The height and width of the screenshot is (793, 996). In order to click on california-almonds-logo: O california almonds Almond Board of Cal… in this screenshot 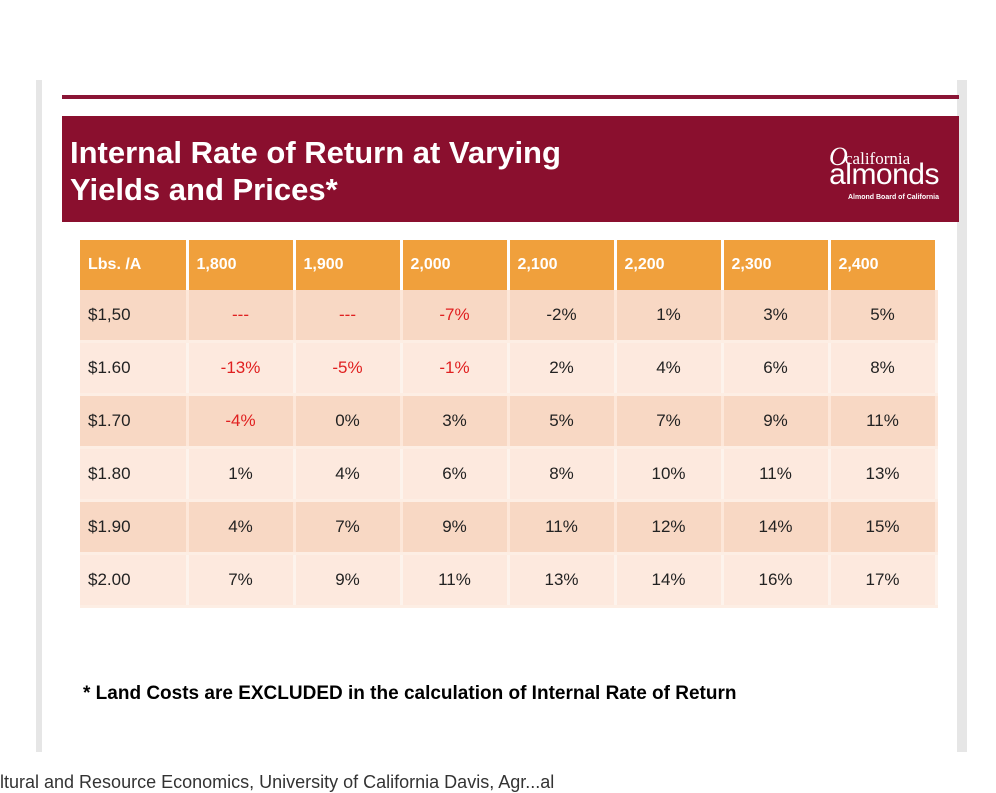, I will do `click(884, 172)`.